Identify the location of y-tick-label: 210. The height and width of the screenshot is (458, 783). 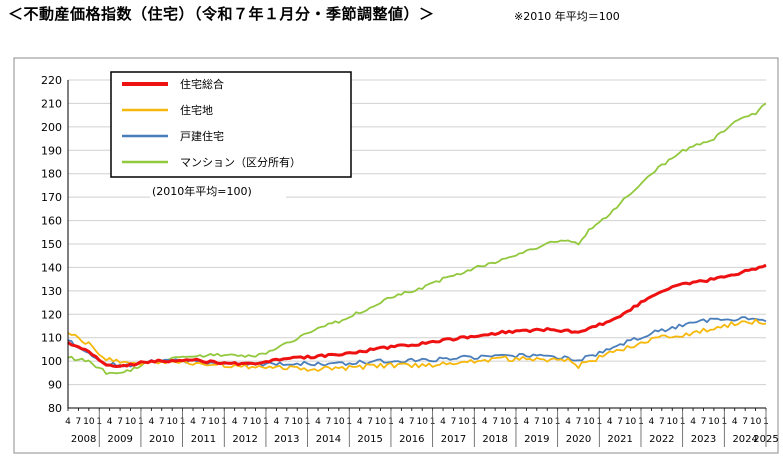
(51, 103).